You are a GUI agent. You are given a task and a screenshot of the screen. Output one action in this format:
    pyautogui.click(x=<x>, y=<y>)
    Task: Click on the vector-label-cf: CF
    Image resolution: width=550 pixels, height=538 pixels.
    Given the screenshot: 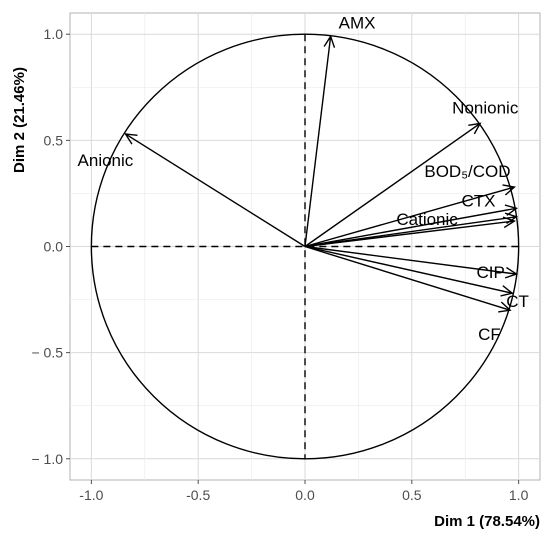 What is the action you would take?
    pyautogui.click(x=489, y=334)
    